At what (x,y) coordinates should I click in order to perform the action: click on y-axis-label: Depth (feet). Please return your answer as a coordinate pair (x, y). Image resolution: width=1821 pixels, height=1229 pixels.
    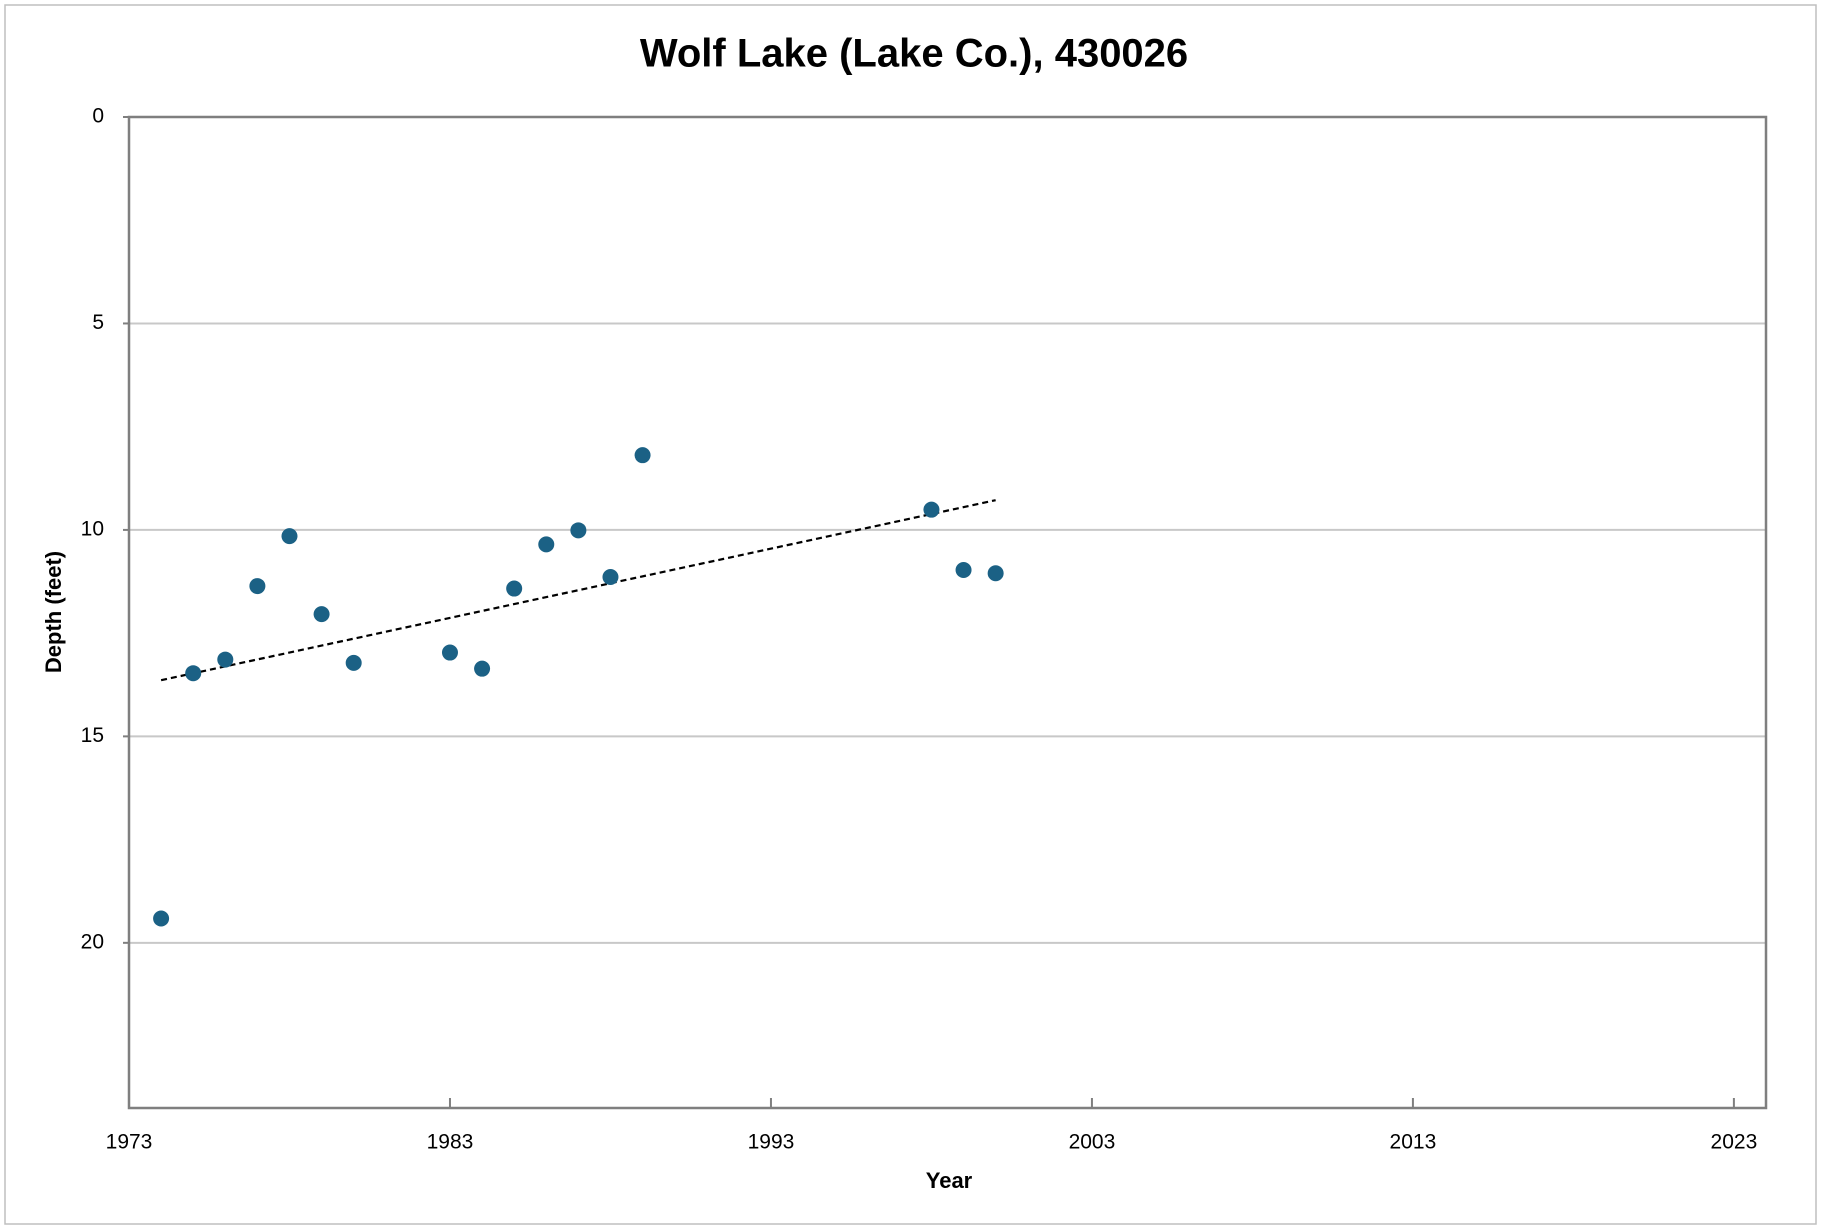
    Looking at the image, I should click on (53, 612).